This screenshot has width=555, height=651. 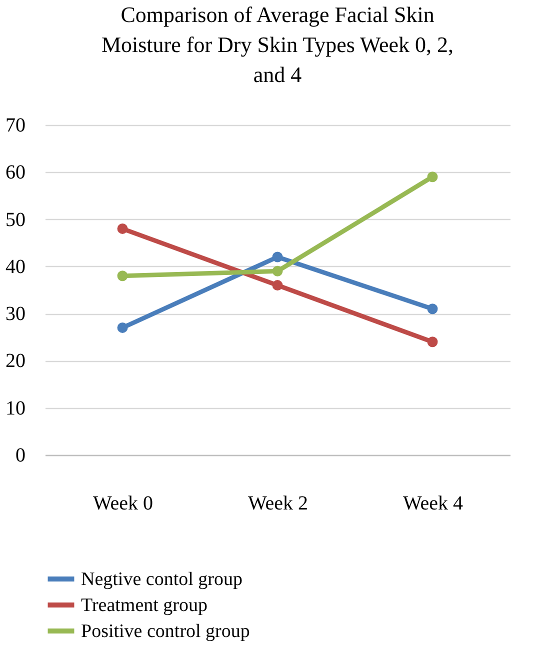 I want to click on y-tick-label: 60, so click(x=16, y=173).